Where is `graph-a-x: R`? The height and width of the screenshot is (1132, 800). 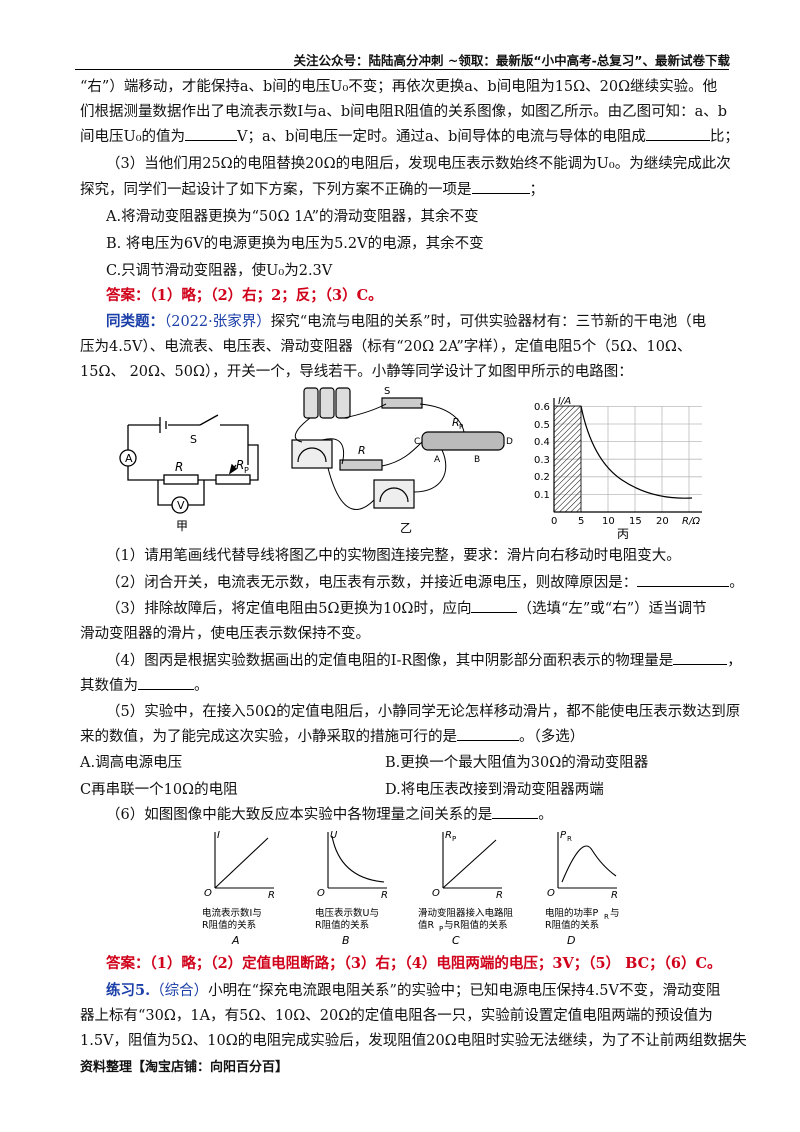 graph-a-x: R is located at coordinates (271, 895).